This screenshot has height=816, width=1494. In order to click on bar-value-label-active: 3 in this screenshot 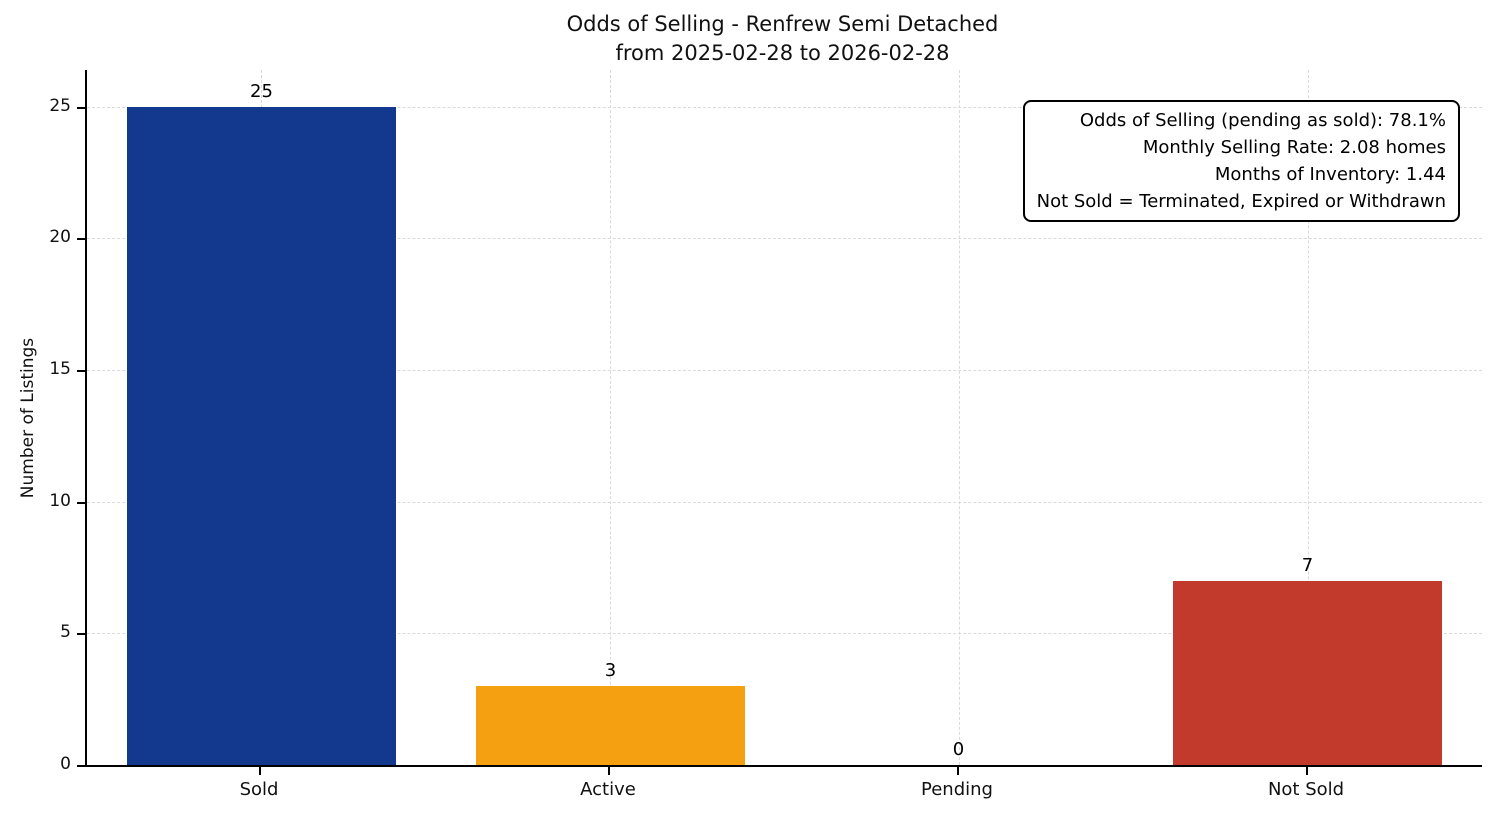, I will do `click(610, 671)`.